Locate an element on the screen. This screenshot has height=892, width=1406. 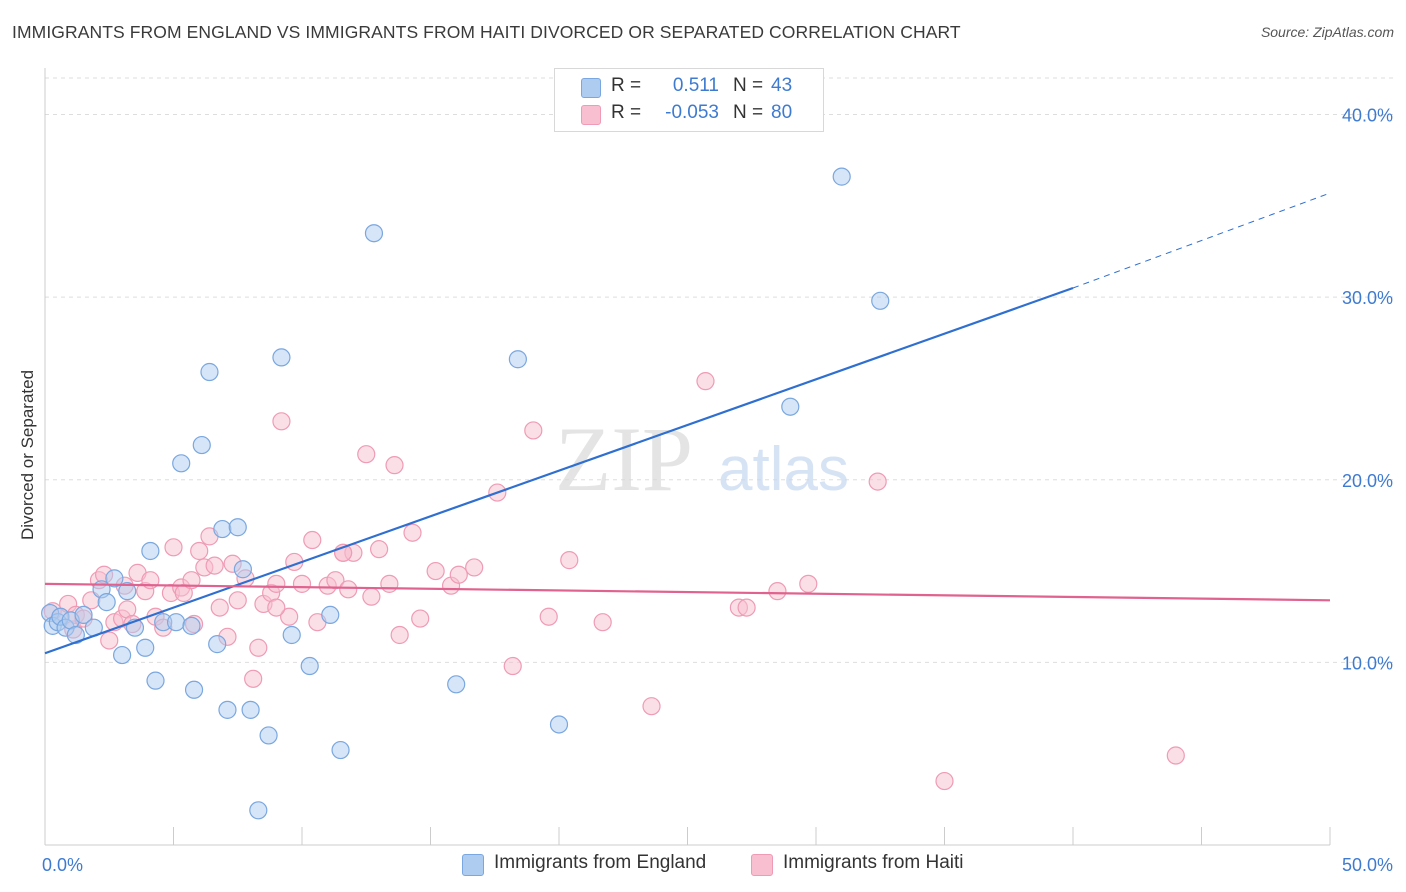
chart-source: Source: ZipAtlas.com is located at coordinates (1327, 32).